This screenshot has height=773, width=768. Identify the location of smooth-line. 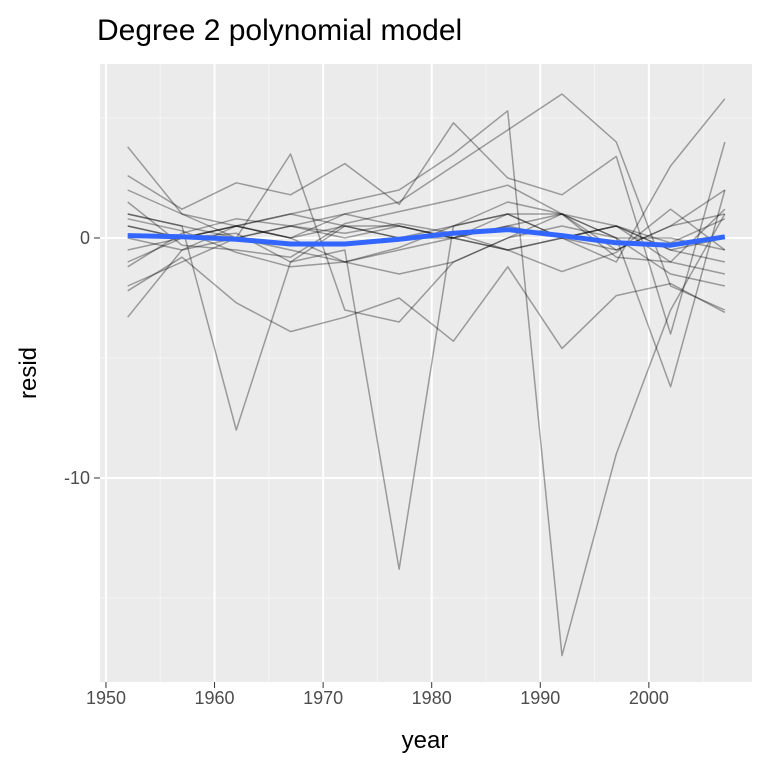
(426, 237).